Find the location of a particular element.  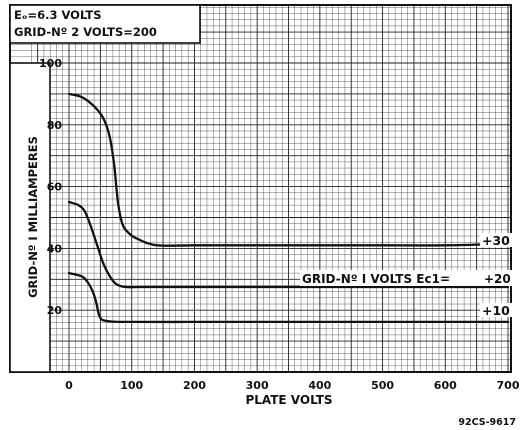

x-tick-label: 300 is located at coordinates (257, 385).